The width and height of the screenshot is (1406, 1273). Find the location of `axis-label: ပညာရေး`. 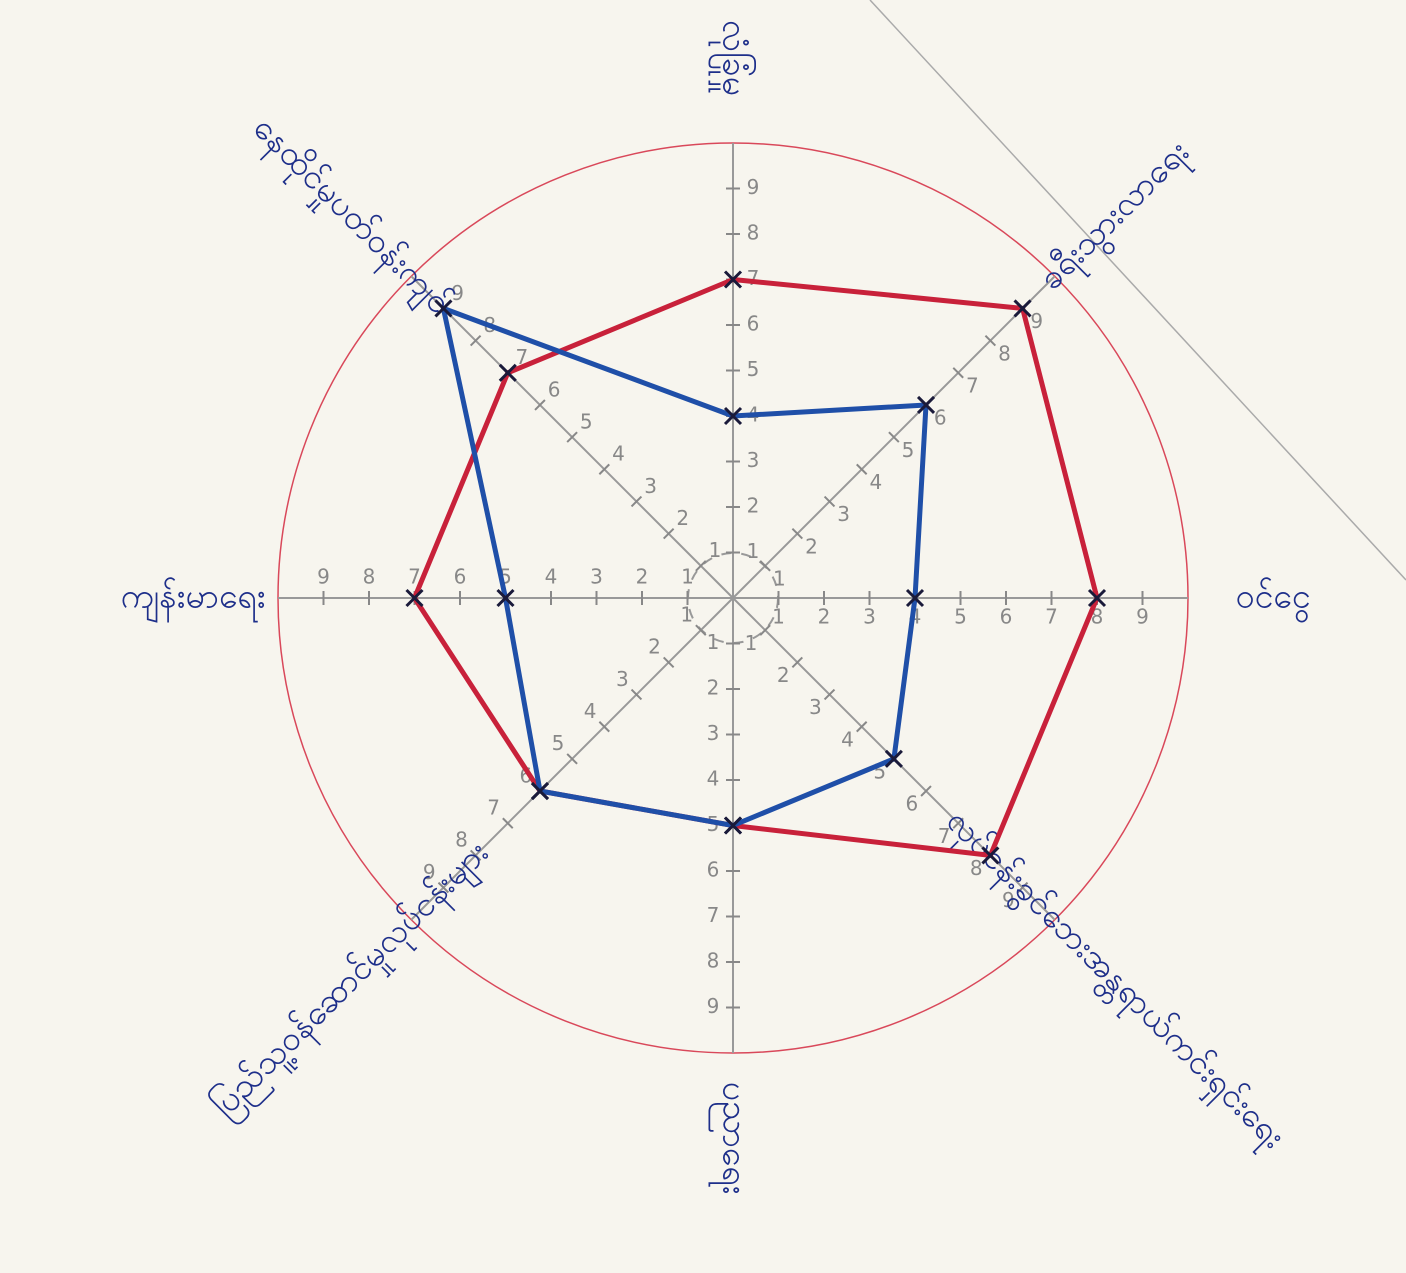

axis-label: ပညာရေး is located at coordinates (732, 1138).